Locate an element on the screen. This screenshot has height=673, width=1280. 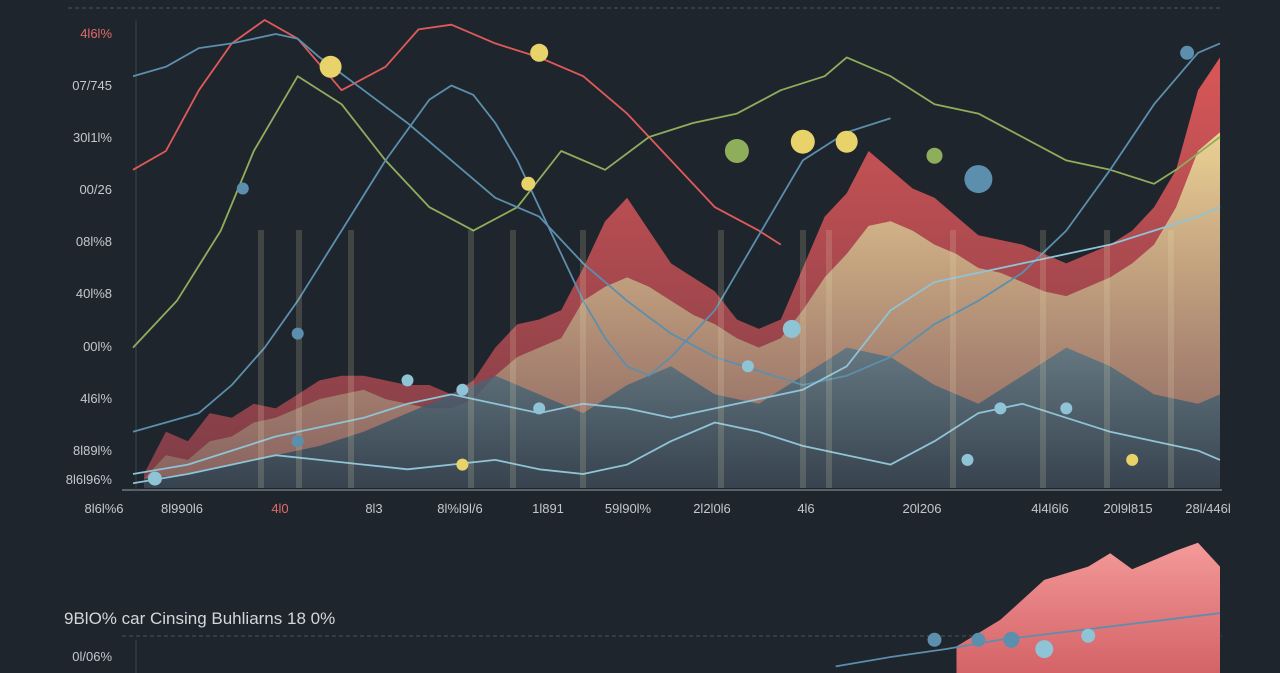
x-tick-label-12: 28l/446l is located at coordinates (1208, 508).